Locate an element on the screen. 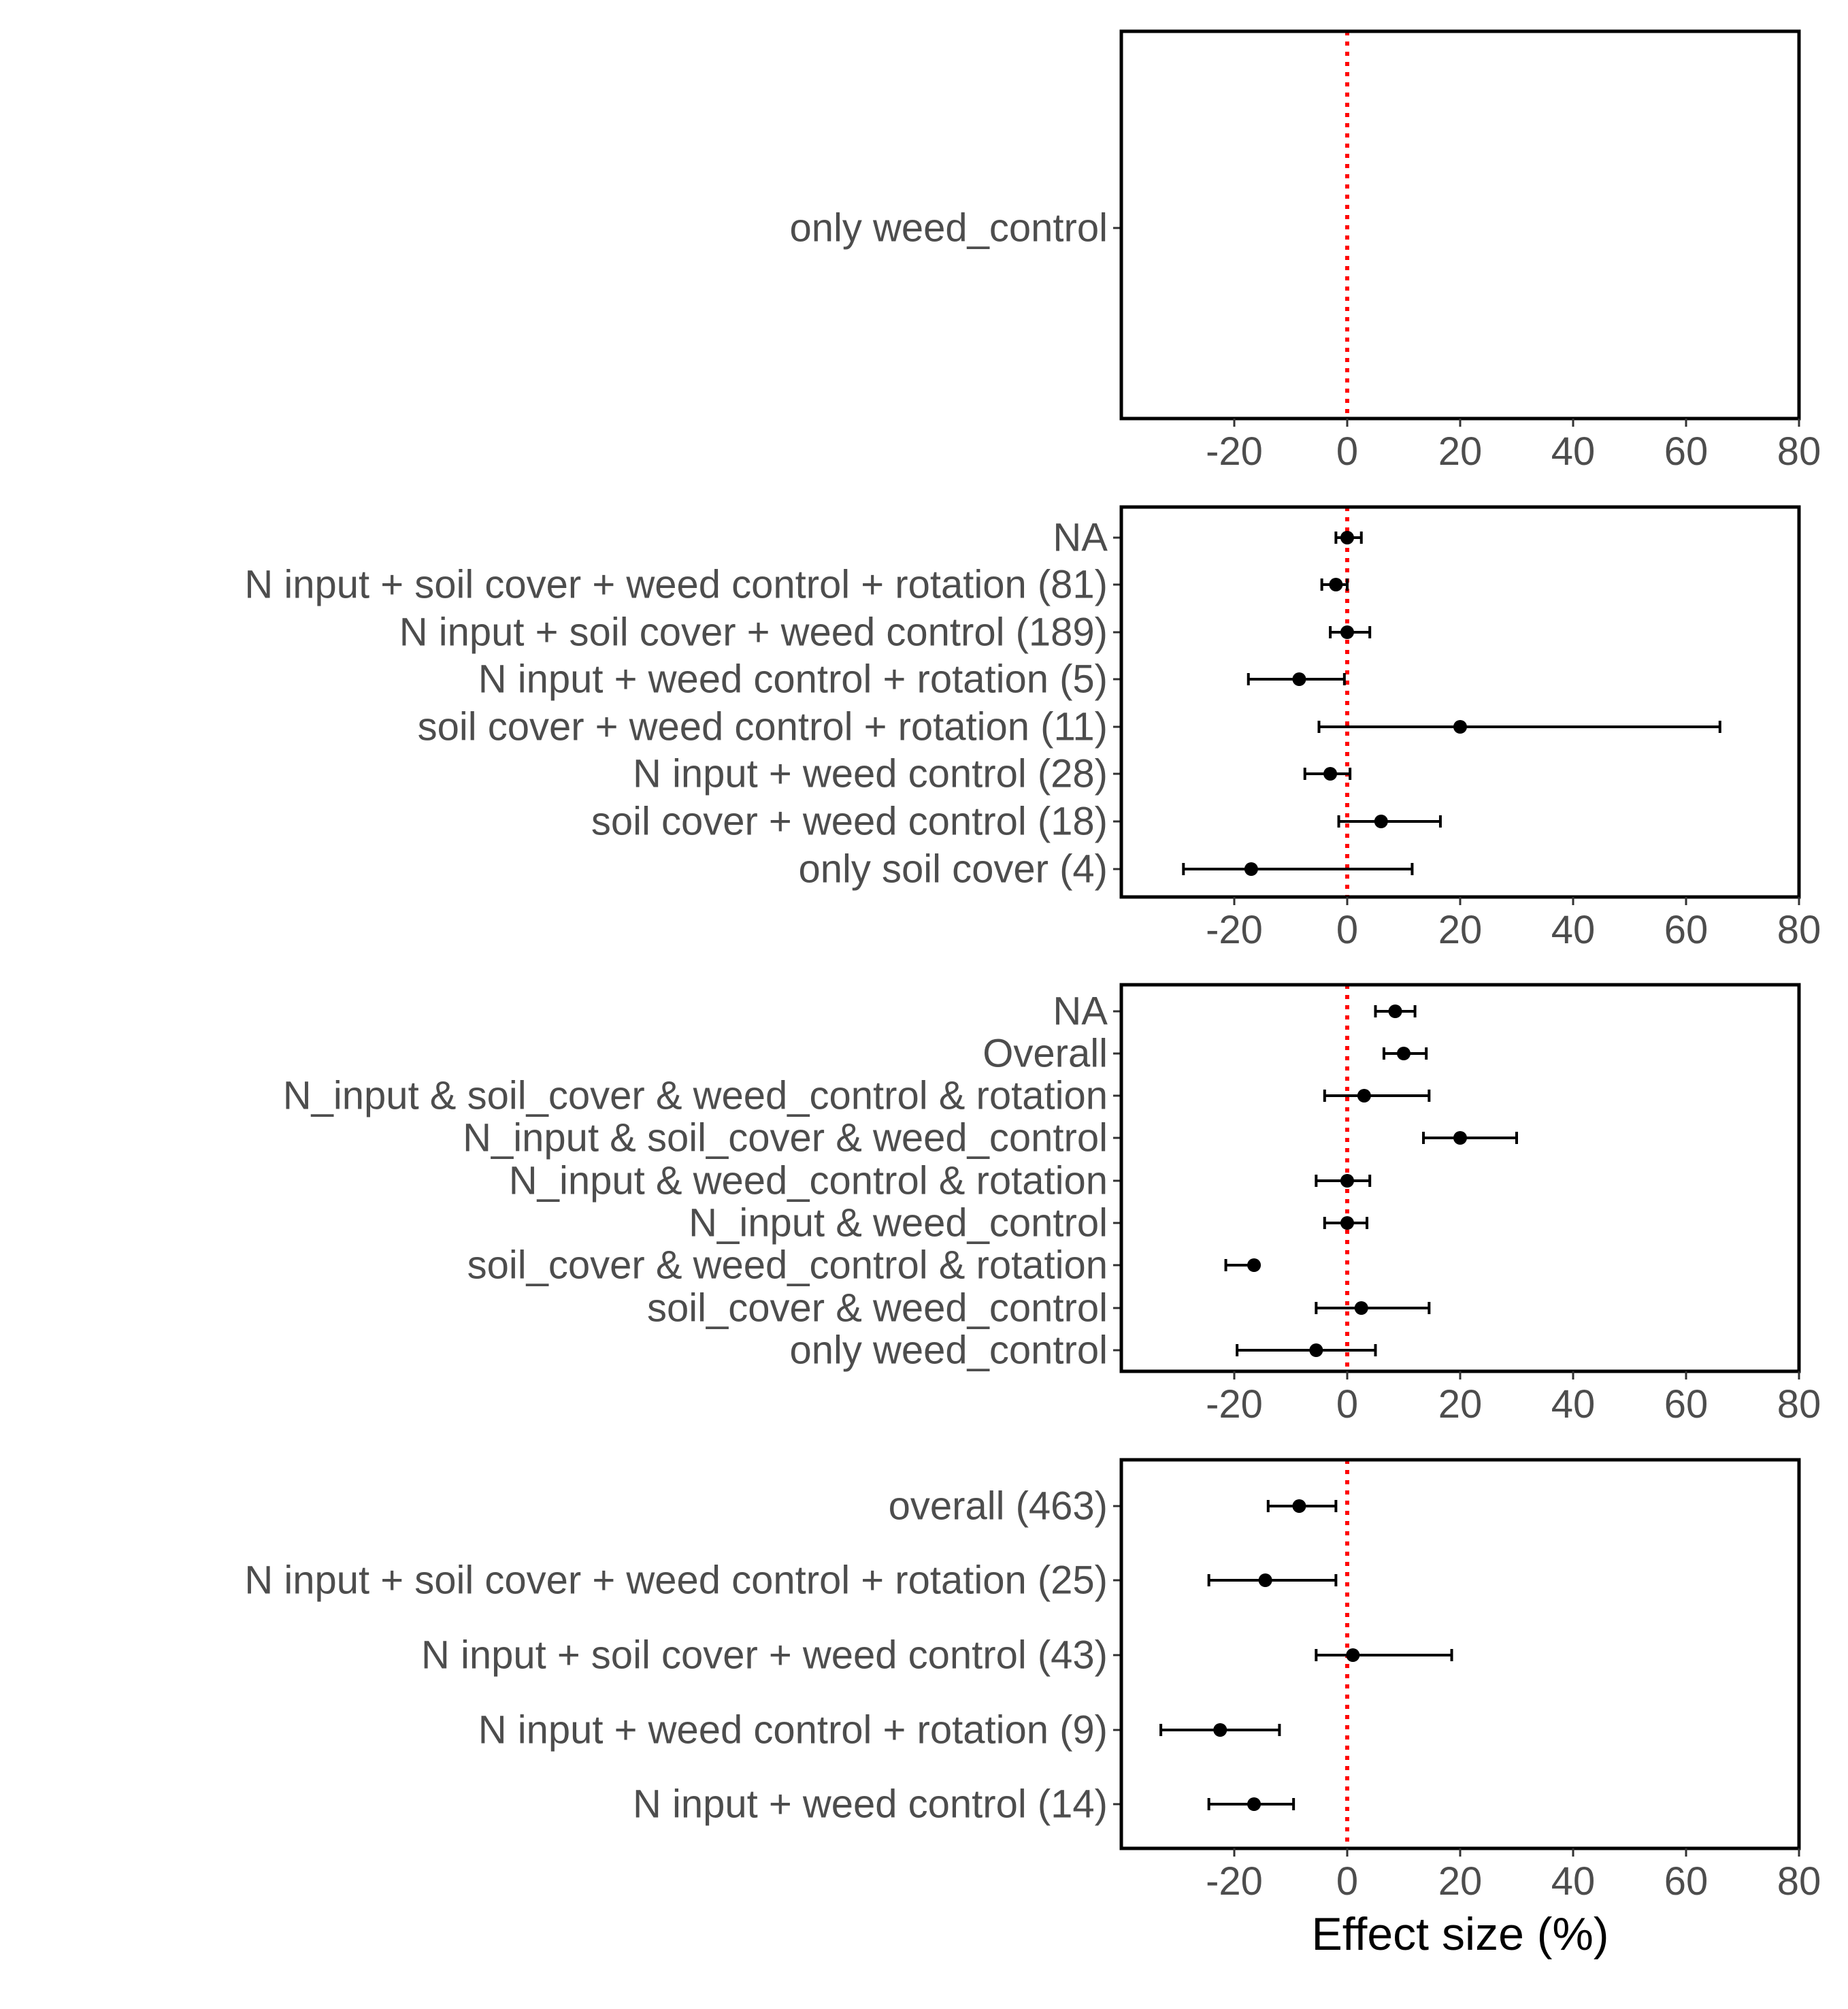 This screenshot has height=2009, width=1848. y-tick-label: soil cover + weed control (18) is located at coordinates (849, 822).